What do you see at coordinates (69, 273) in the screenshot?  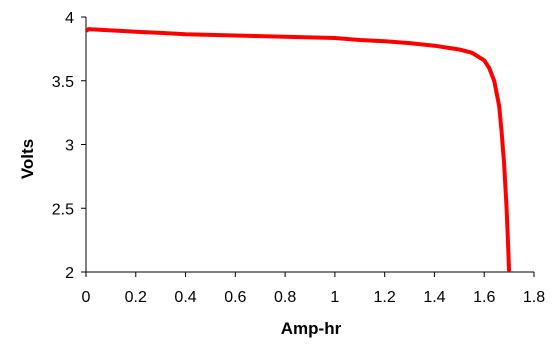 I see `y-tick-label: 2` at bounding box center [69, 273].